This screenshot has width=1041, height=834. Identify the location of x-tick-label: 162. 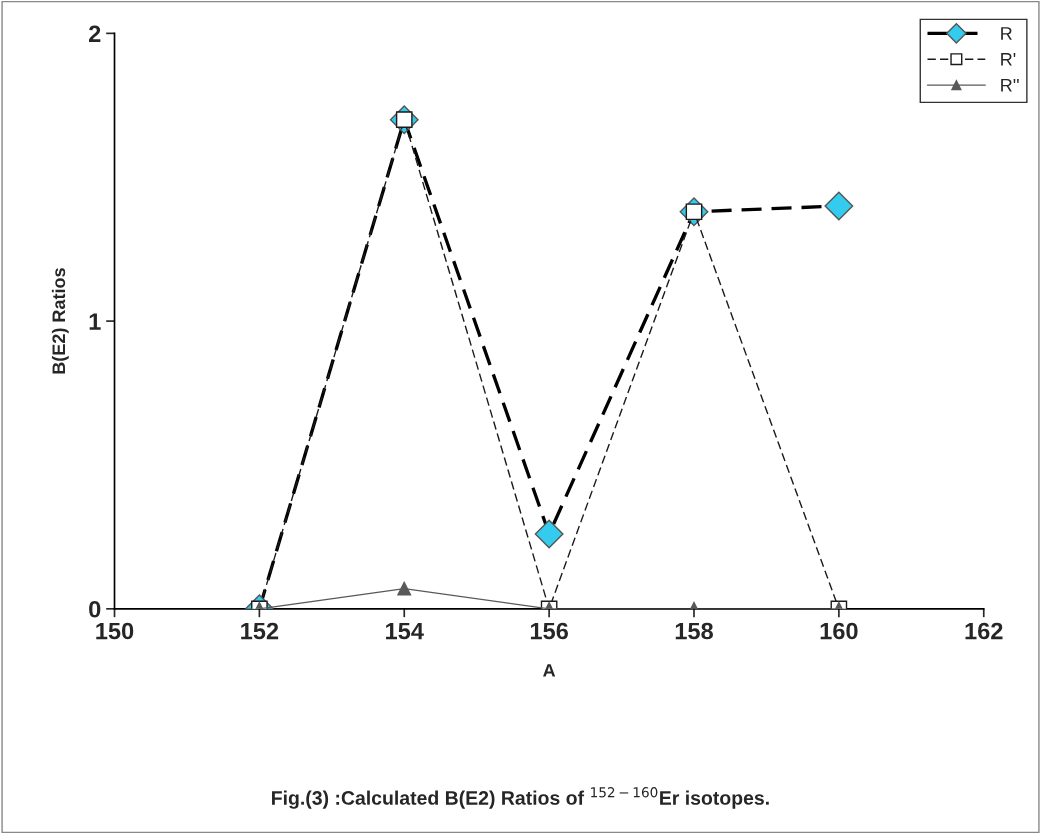
(984, 631).